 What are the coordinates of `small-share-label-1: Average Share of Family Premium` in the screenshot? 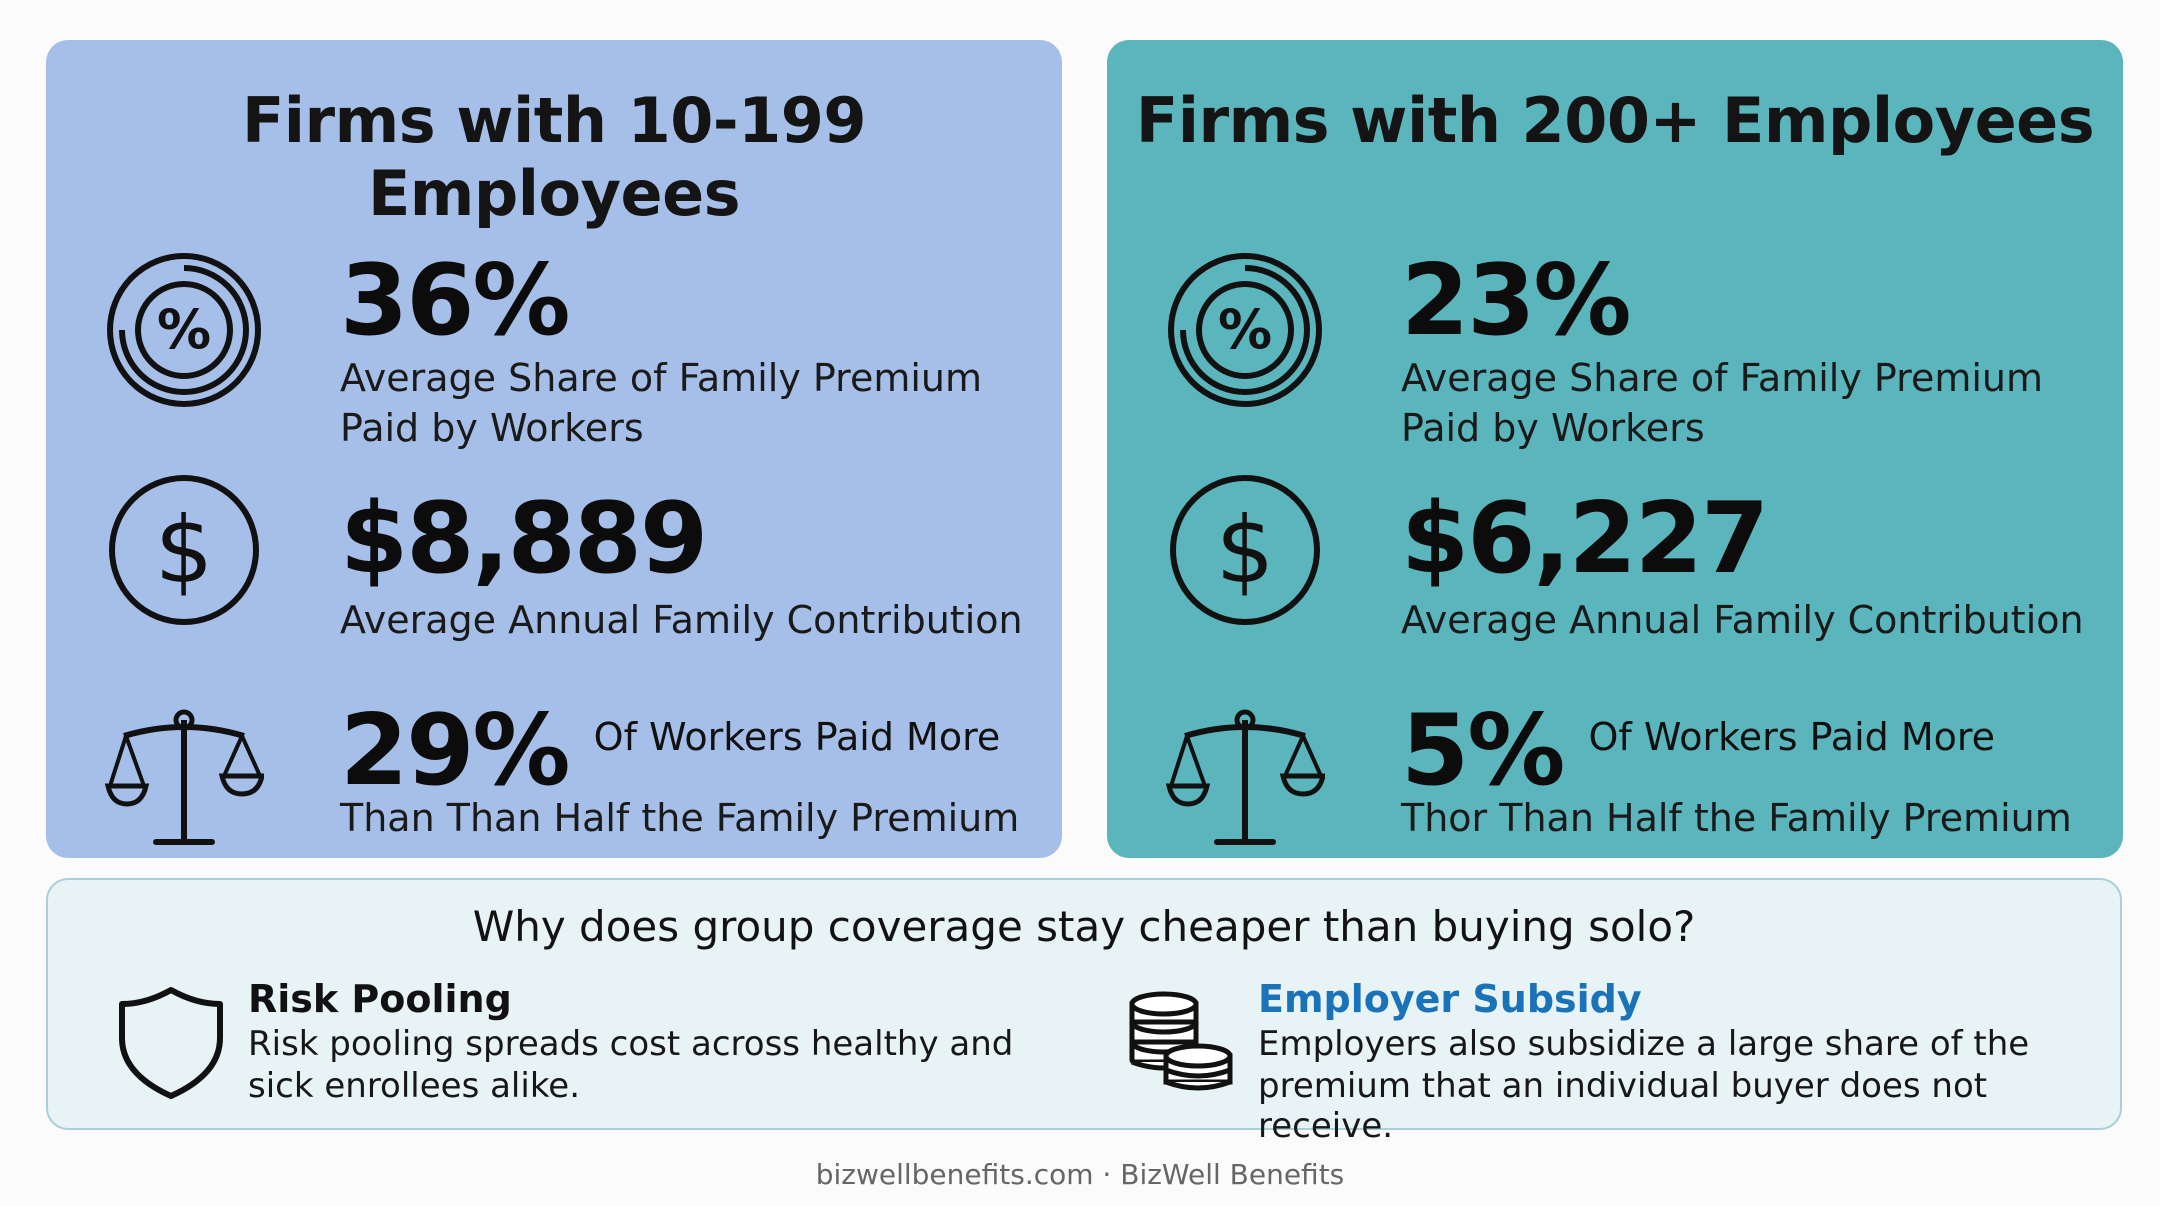 It's located at (661, 378).